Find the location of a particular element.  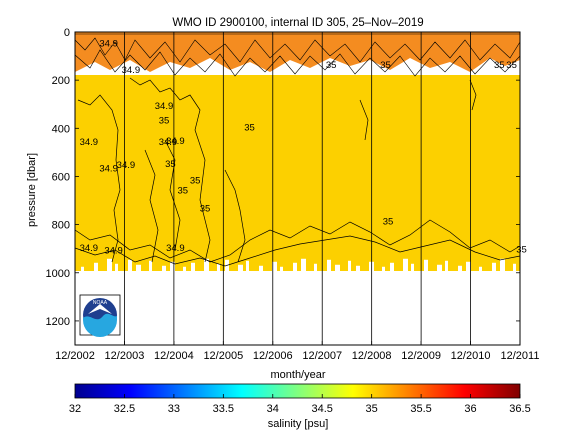

x-tick-label: 12/2006 is located at coordinates (273, 356).